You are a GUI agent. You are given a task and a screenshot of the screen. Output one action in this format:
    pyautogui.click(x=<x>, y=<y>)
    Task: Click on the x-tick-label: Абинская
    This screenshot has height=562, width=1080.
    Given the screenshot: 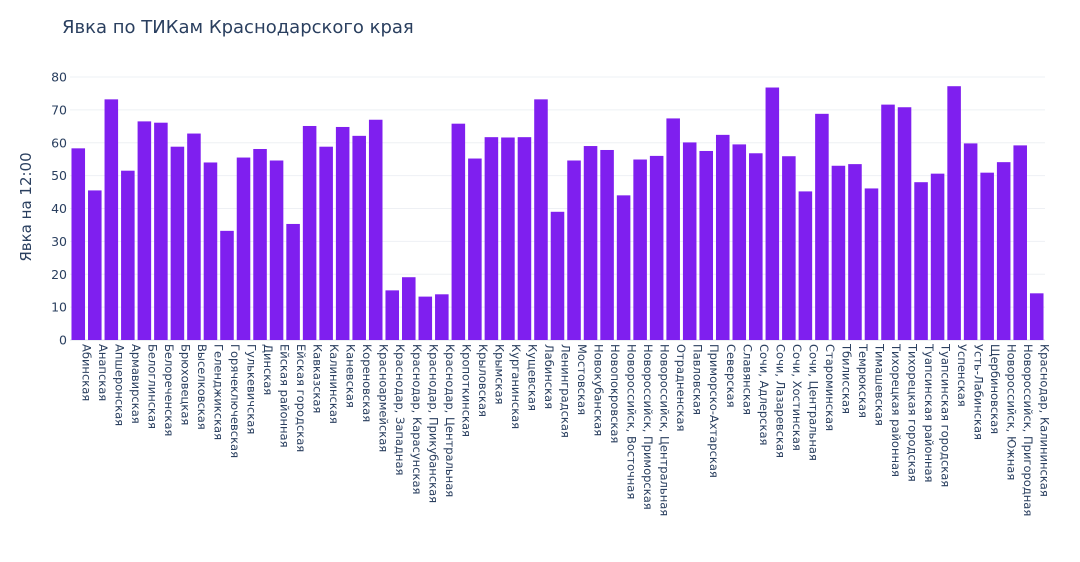 What is the action you would take?
    pyautogui.click(x=86, y=372)
    